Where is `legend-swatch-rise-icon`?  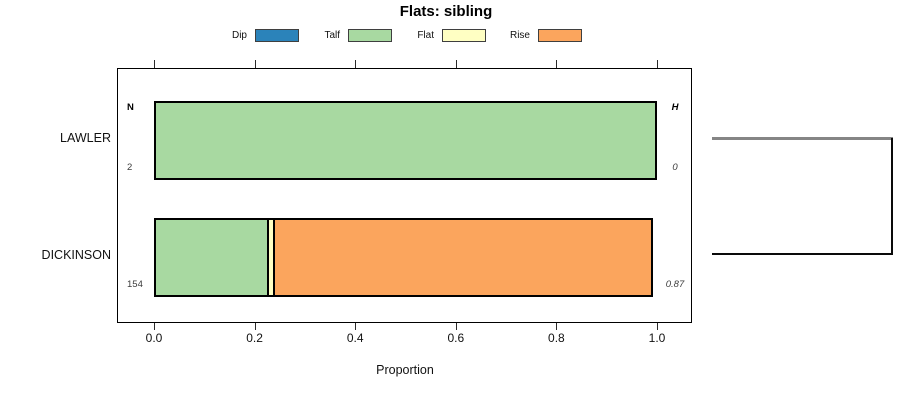
legend-swatch-rise-icon is located at coordinates (560, 35).